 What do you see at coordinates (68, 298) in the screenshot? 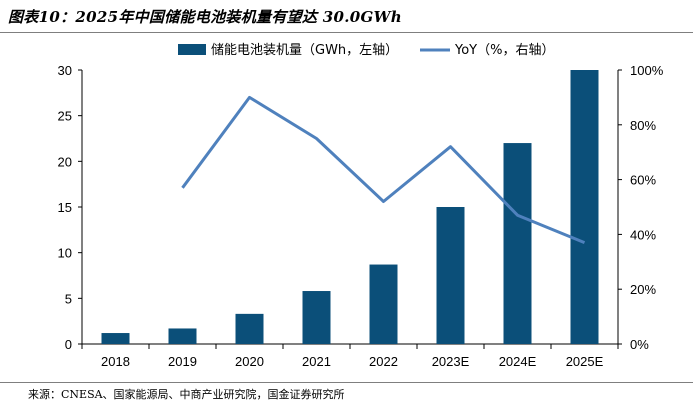
I see `left-tick-label: 5` at bounding box center [68, 298].